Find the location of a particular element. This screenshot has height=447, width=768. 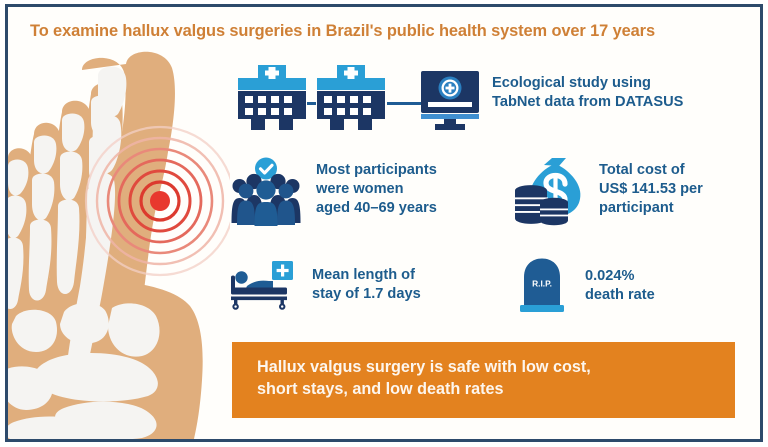

tombstone-stone is located at coordinates (542, 282).